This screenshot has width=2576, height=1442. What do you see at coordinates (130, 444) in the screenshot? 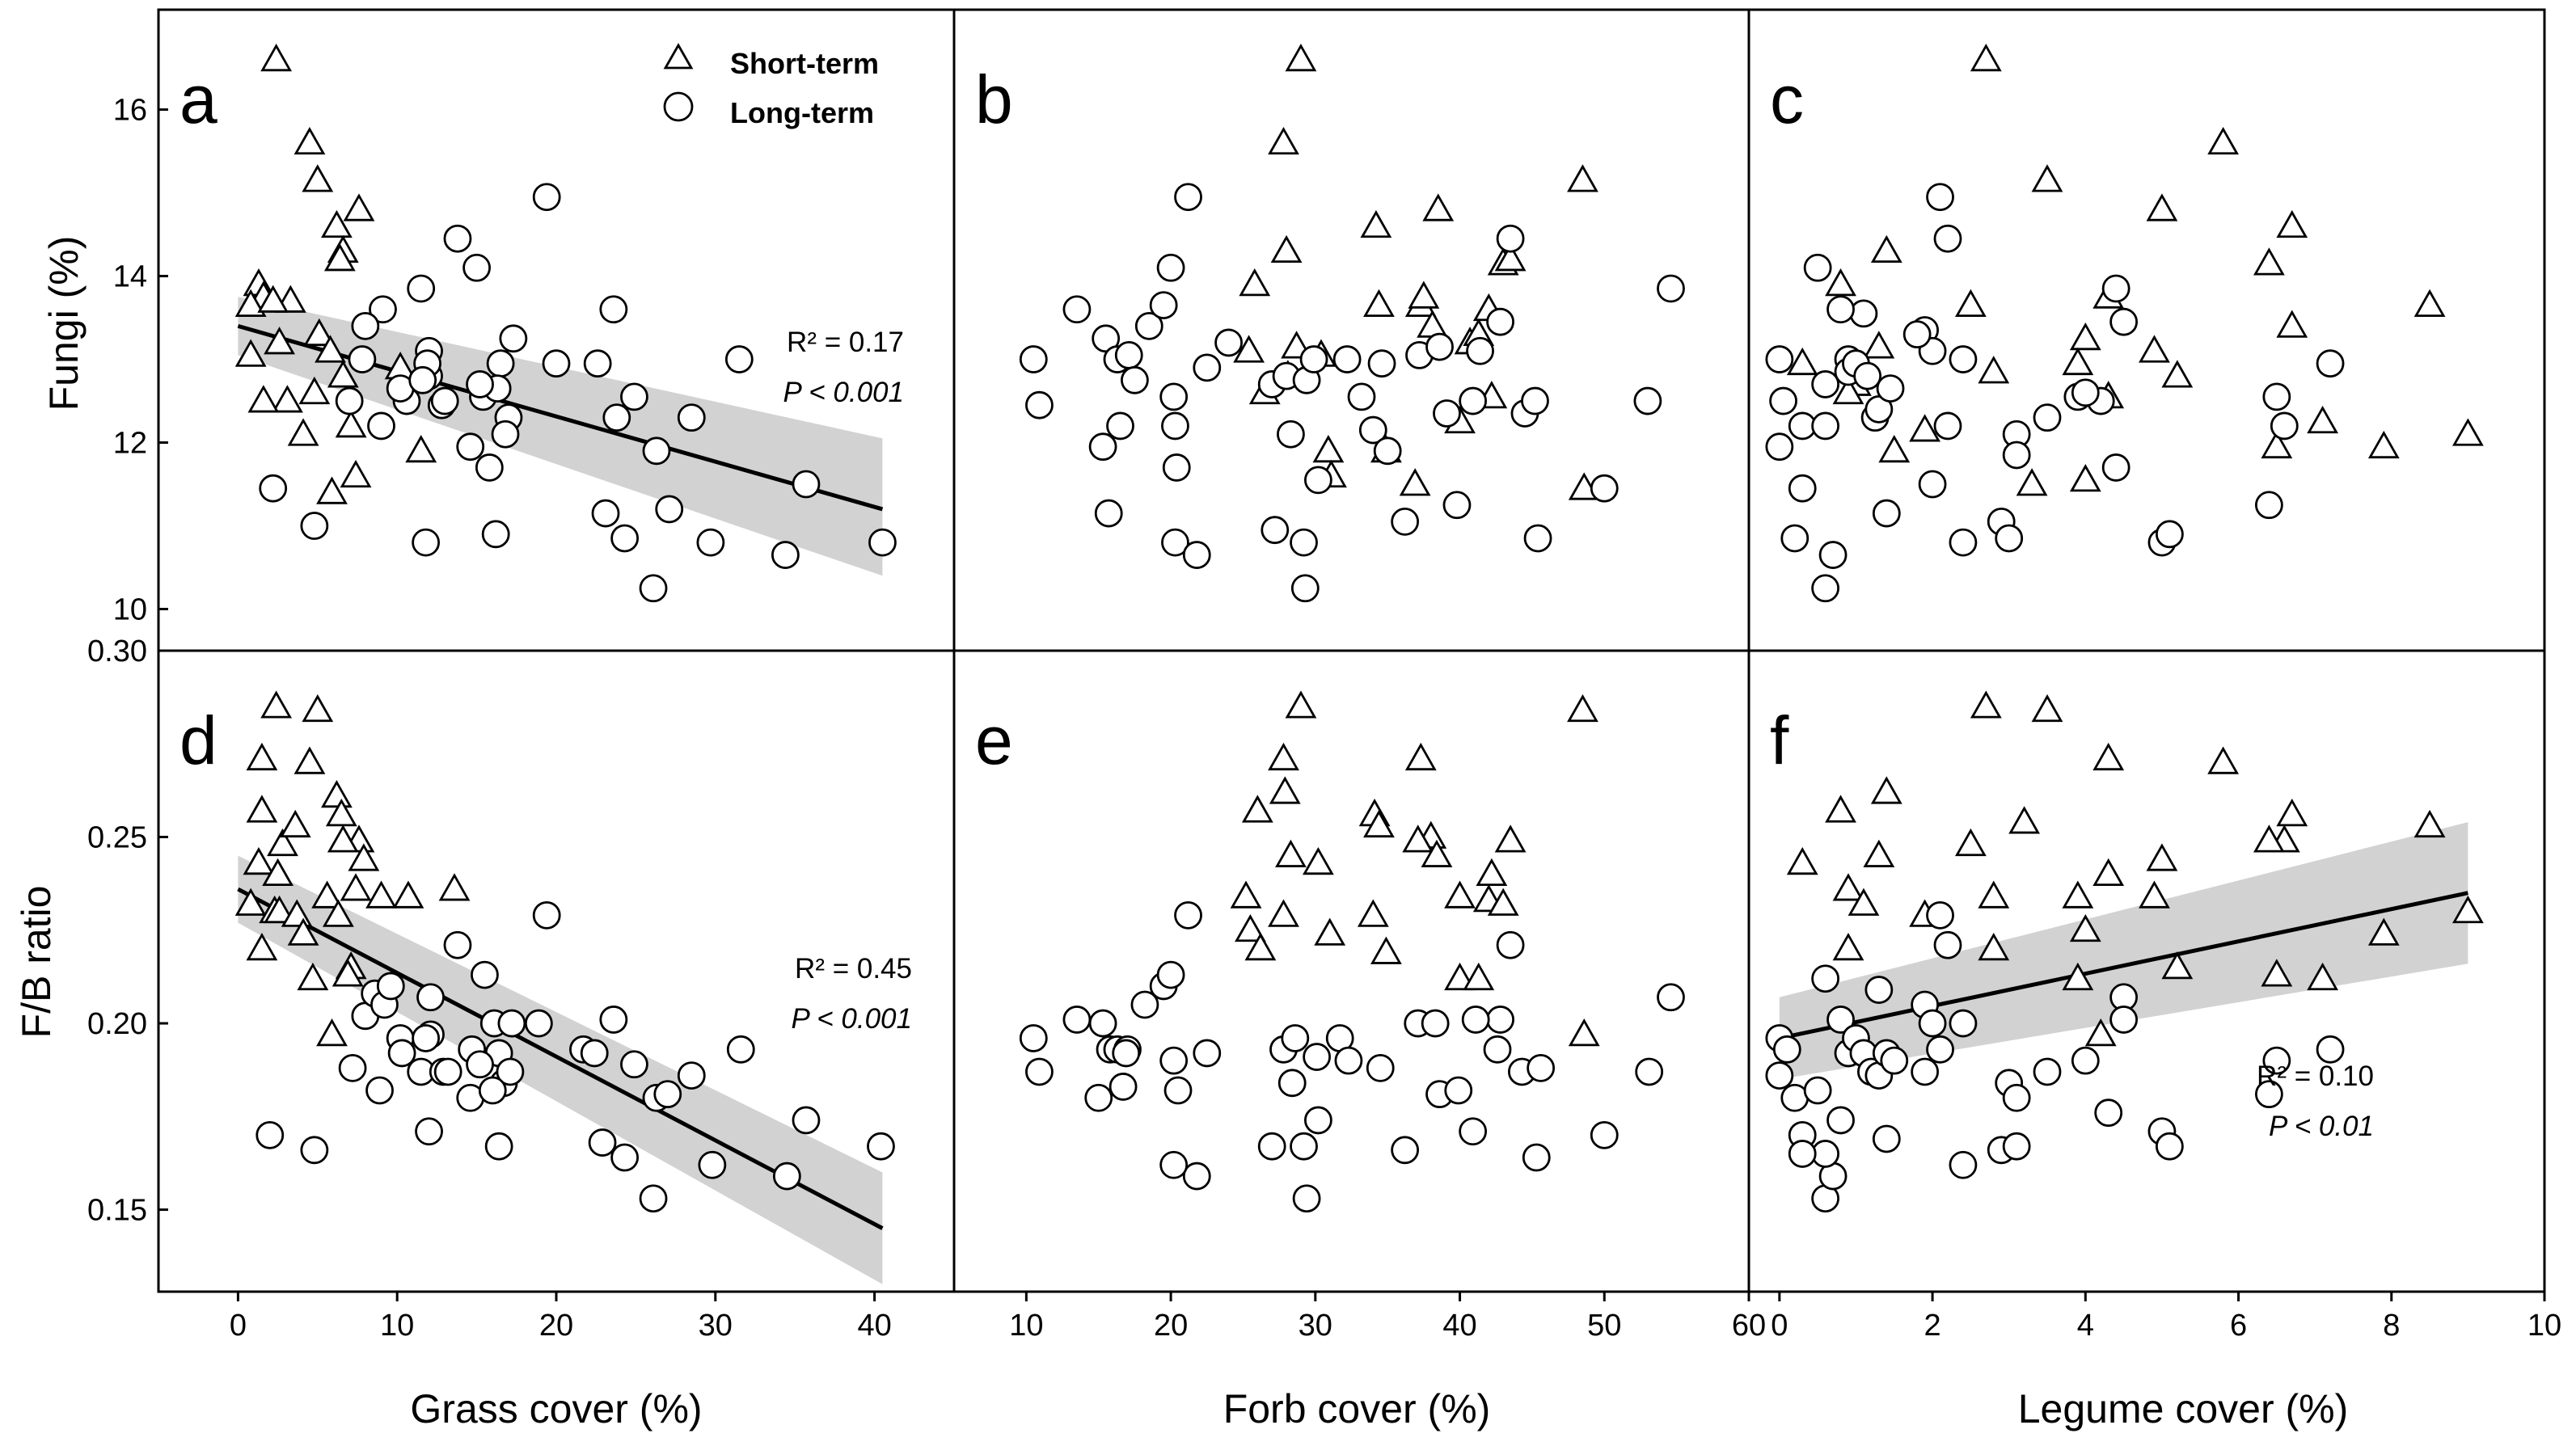
I see `y-tick-label: 12` at bounding box center [130, 444].